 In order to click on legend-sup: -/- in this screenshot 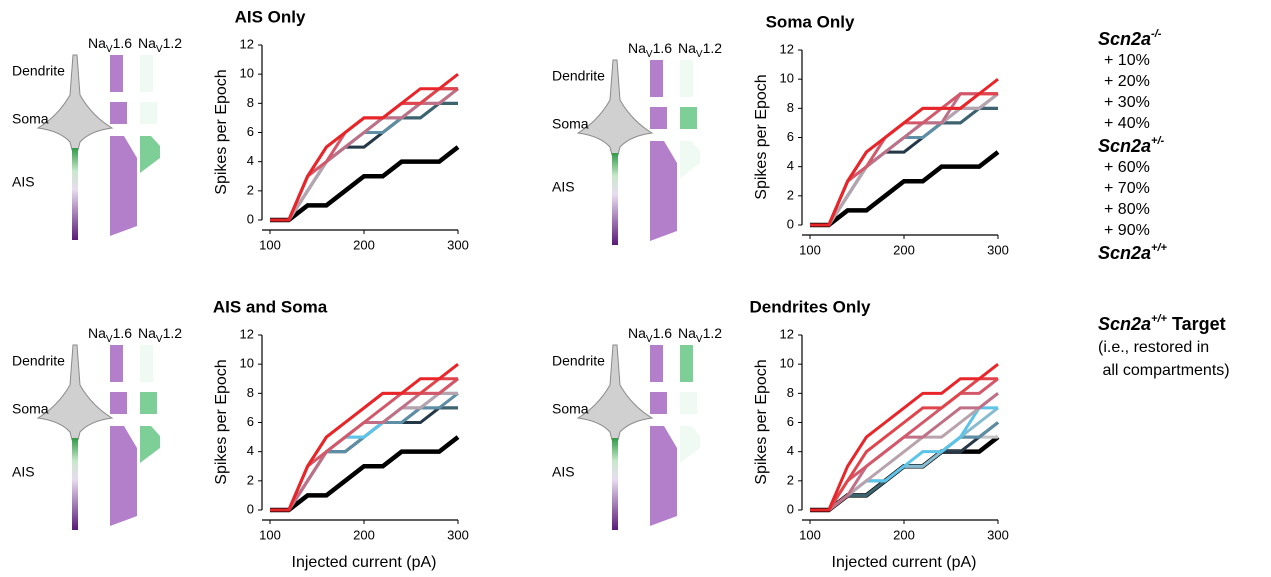, I will do `click(1156, 34)`.